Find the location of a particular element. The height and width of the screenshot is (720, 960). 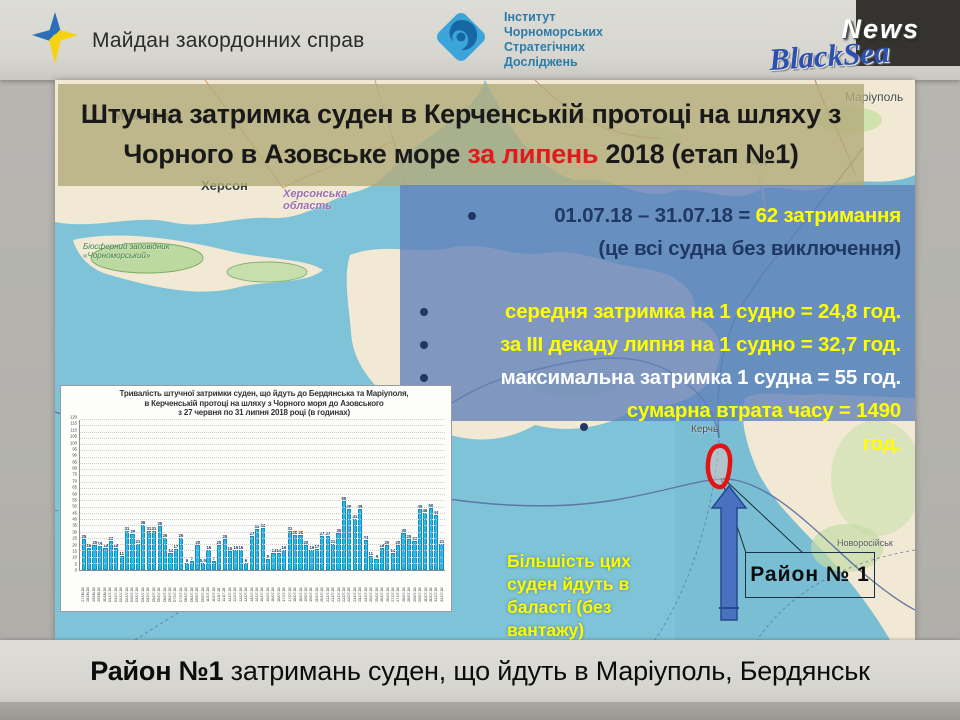

detention-zone-marker is located at coordinates (719, 466).